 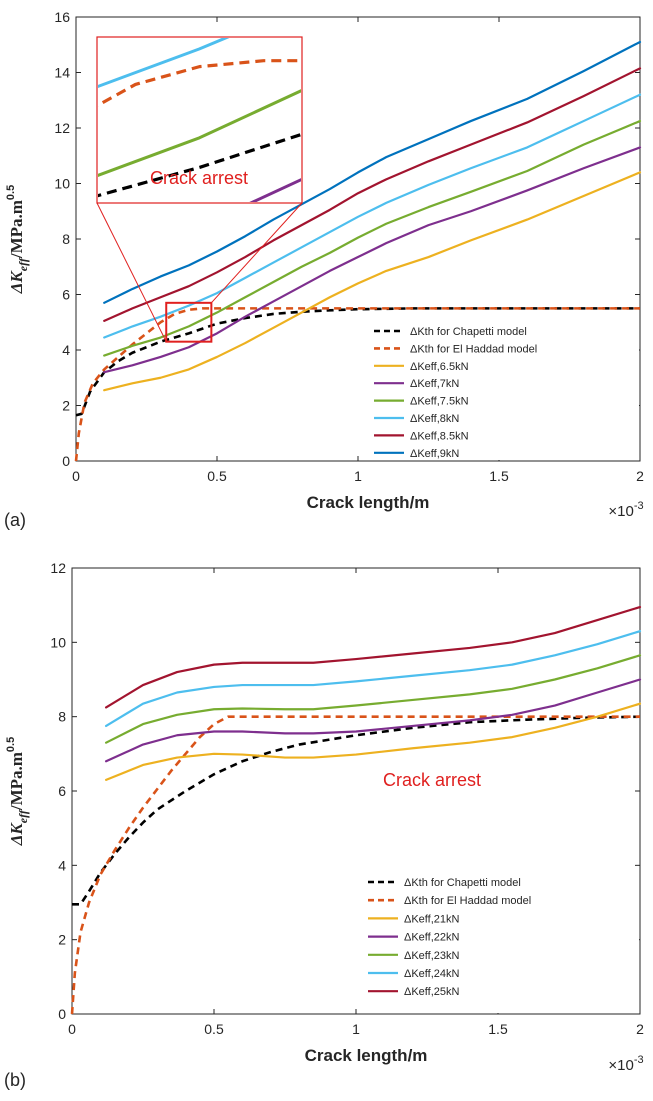 What do you see at coordinates (432, 938) in the screenshot?
I see `legend-entry: ΔKeff,22kN` at bounding box center [432, 938].